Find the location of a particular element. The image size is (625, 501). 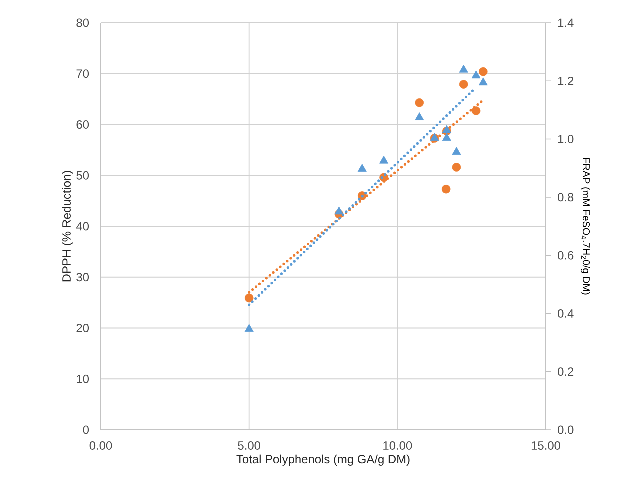

y2-tick-label: 0.2 is located at coordinates (566, 372).